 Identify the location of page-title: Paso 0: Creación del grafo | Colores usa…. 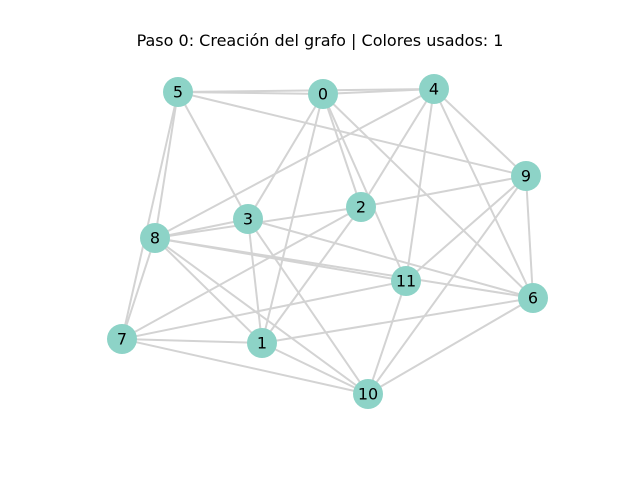
(320, 40).